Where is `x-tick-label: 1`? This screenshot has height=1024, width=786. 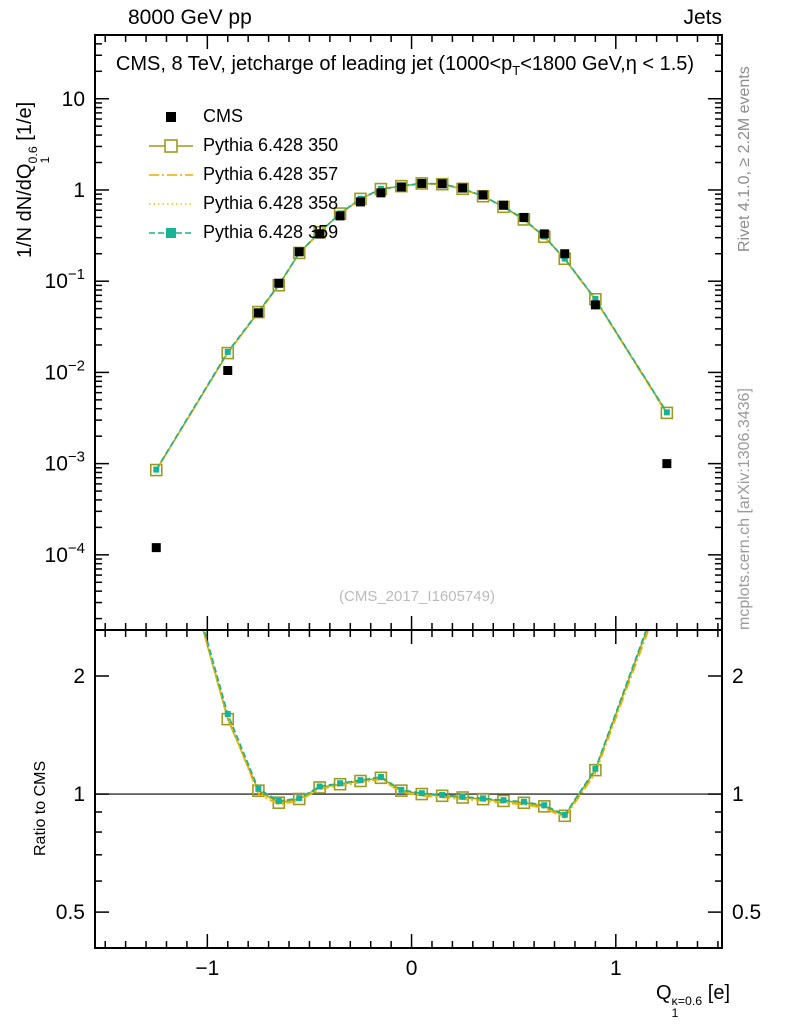
x-tick-label: 1 is located at coordinates (616, 968).